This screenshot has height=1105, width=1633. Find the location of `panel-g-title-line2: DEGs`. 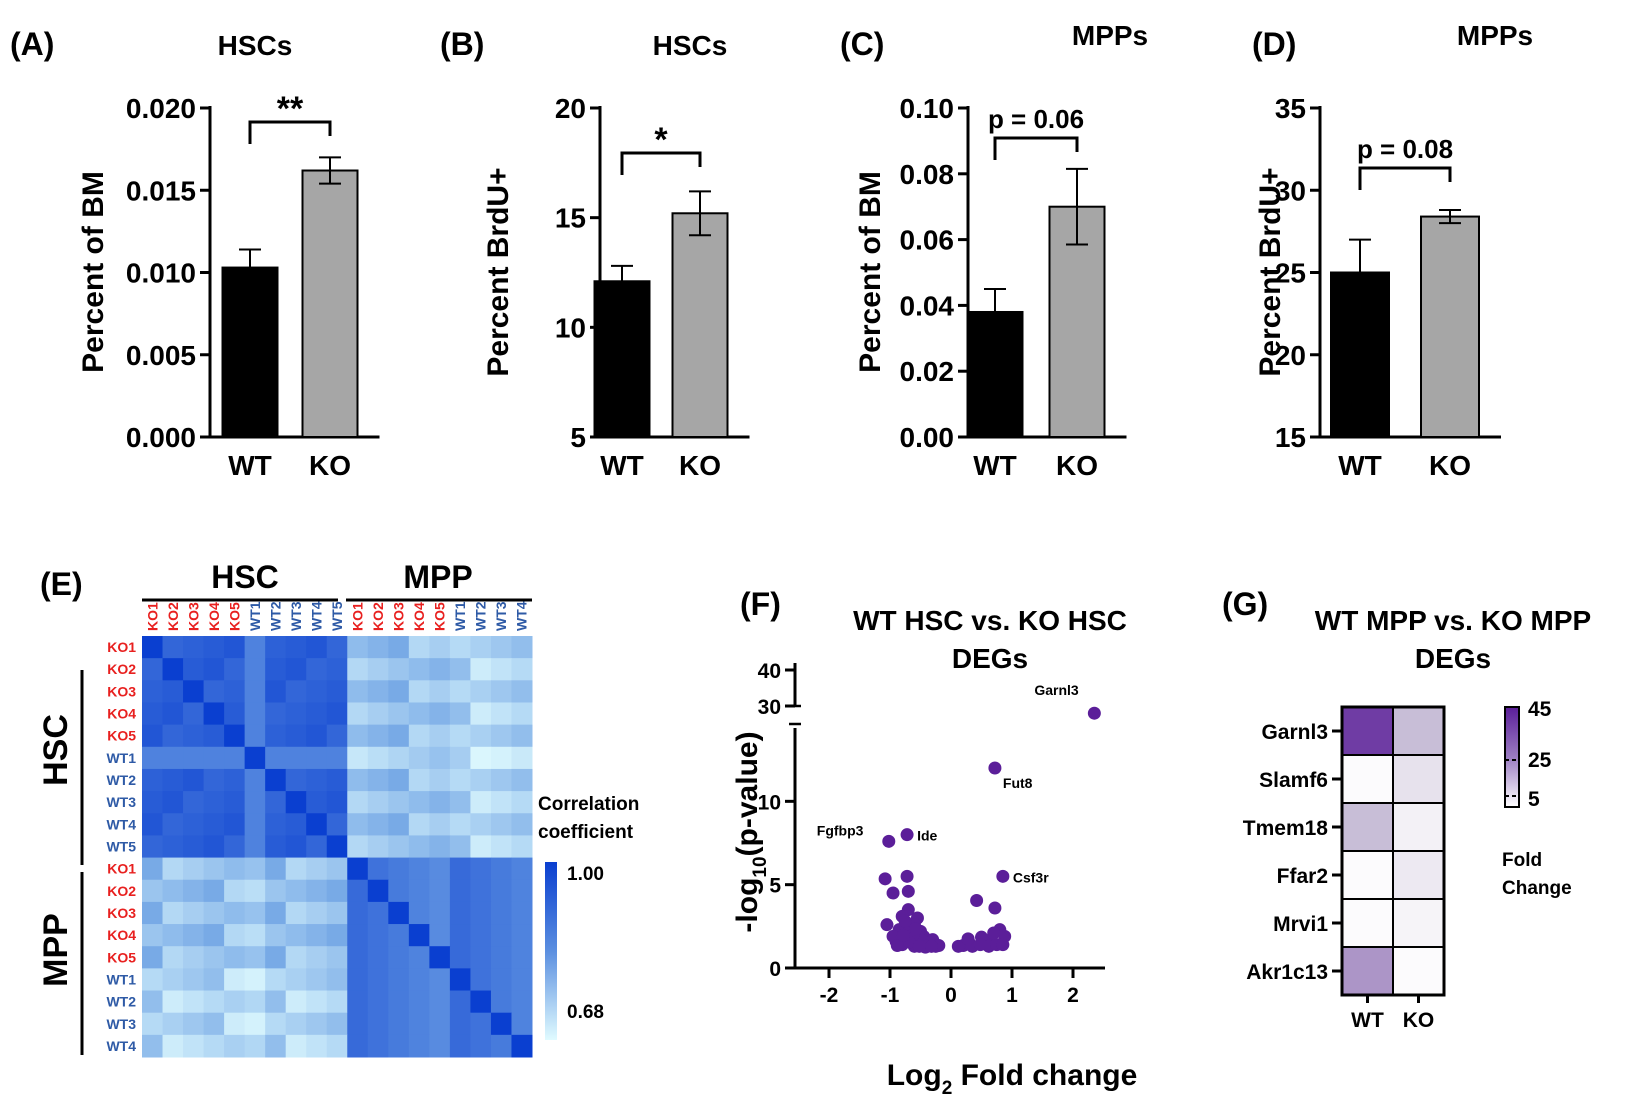

panel-g-title-line2: DEGs is located at coordinates (1453, 658).